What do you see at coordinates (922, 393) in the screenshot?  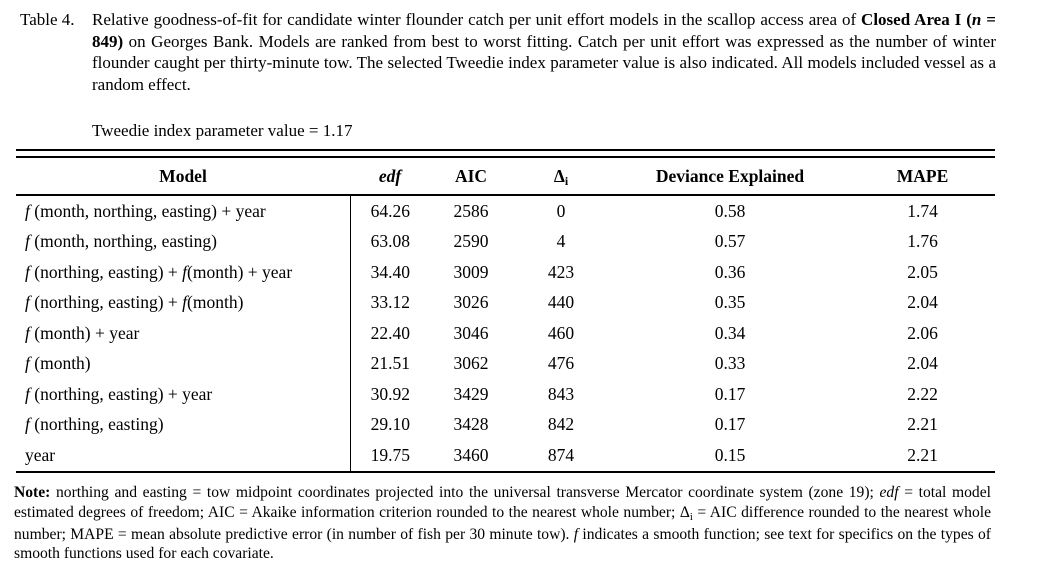 I see `cell-mape: 2.22` at bounding box center [922, 393].